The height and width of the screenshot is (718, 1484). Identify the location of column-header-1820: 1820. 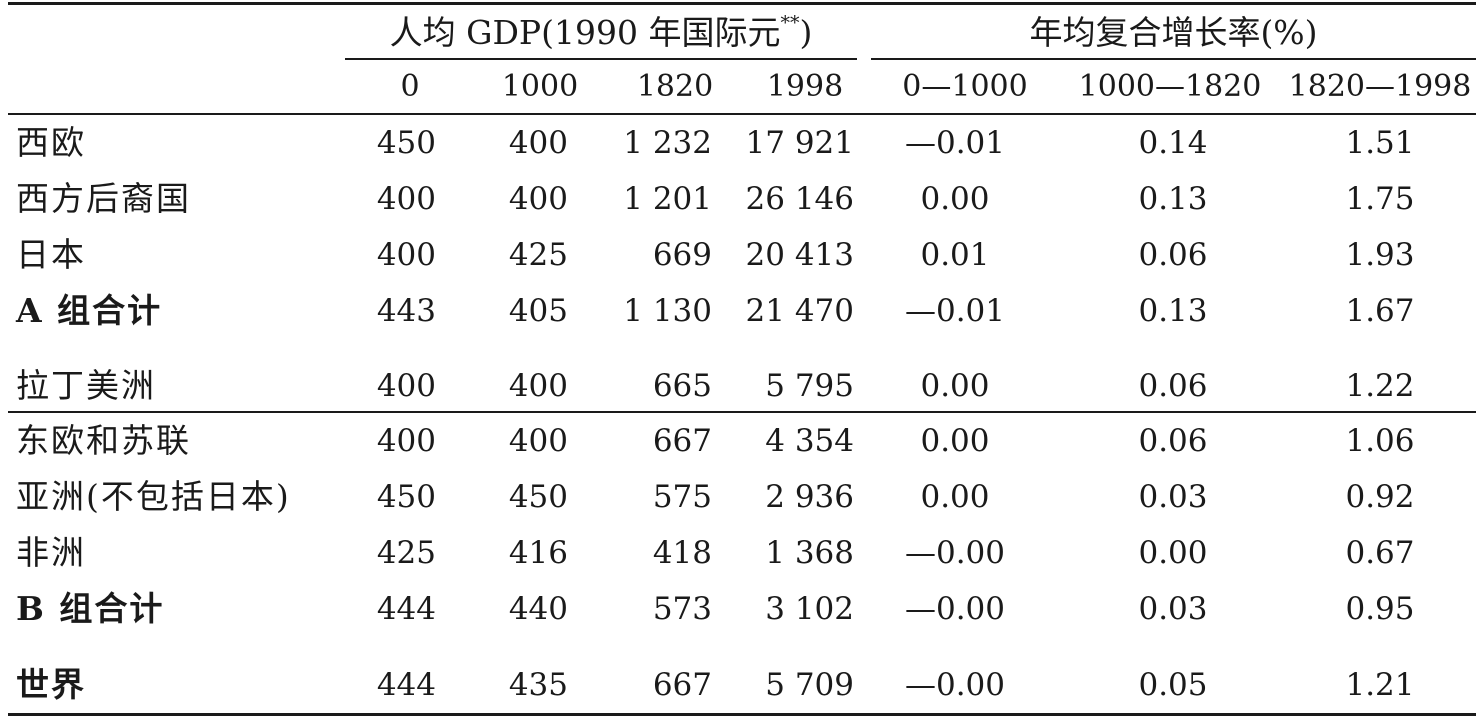
(675, 86).